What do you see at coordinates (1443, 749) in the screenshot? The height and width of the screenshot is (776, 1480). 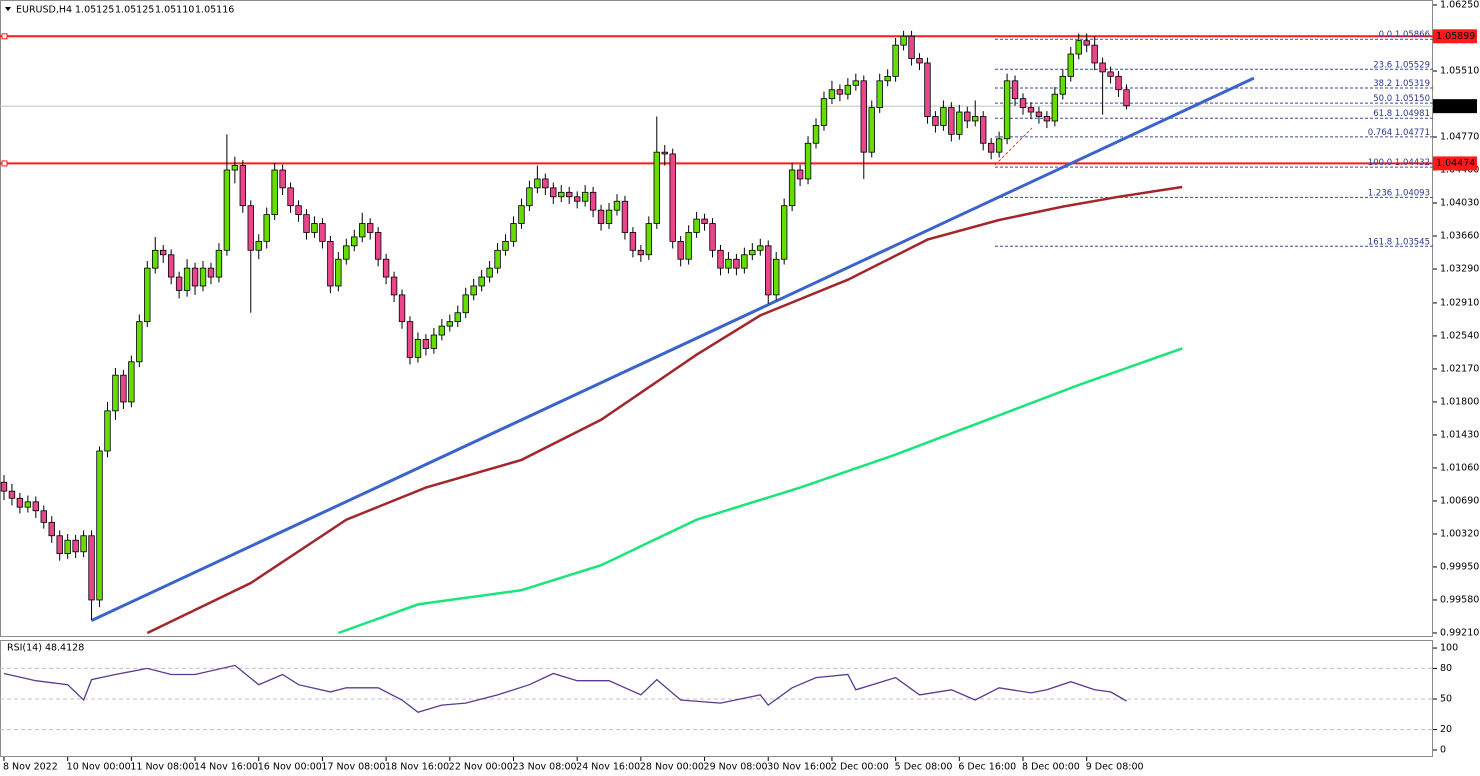 I see `rsi-tick-label: 0` at bounding box center [1443, 749].